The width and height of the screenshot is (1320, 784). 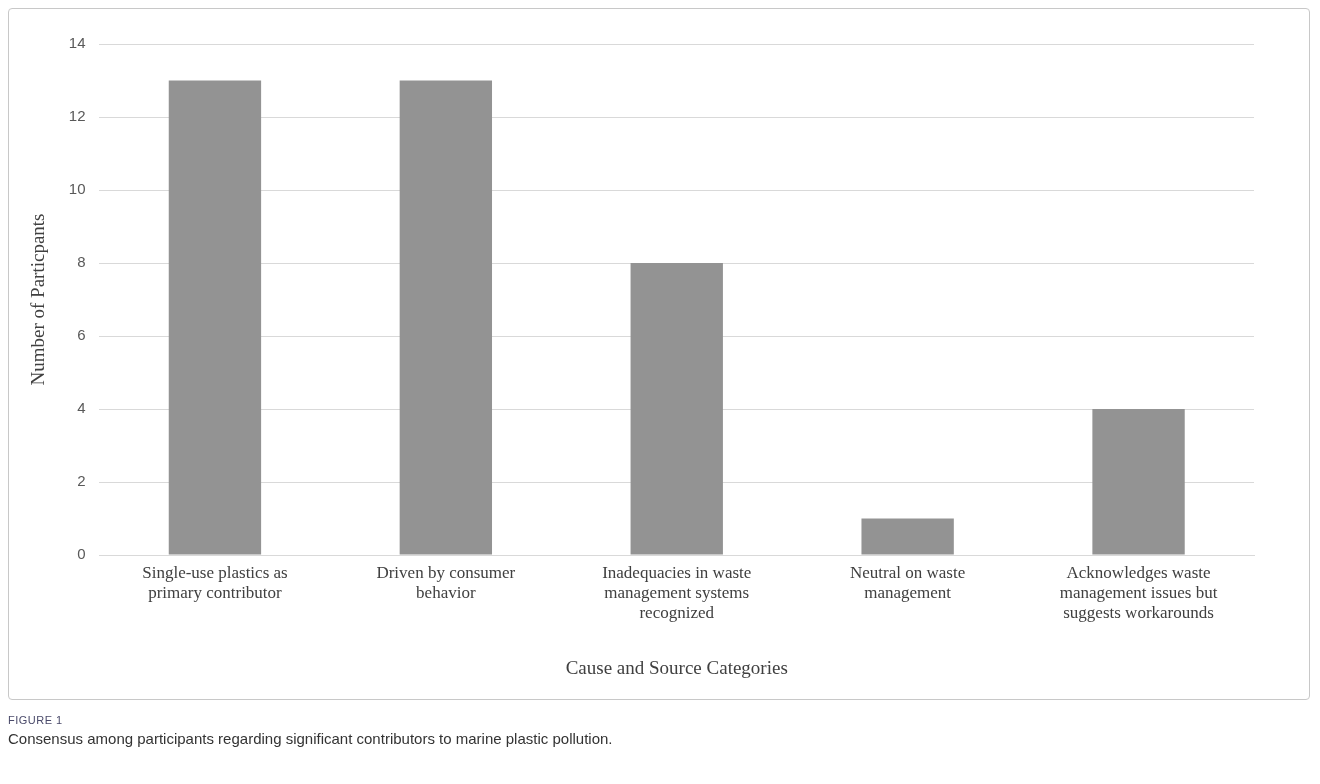 What do you see at coordinates (81, 481) in the screenshot?
I see `y-tick-label: 2` at bounding box center [81, 481].